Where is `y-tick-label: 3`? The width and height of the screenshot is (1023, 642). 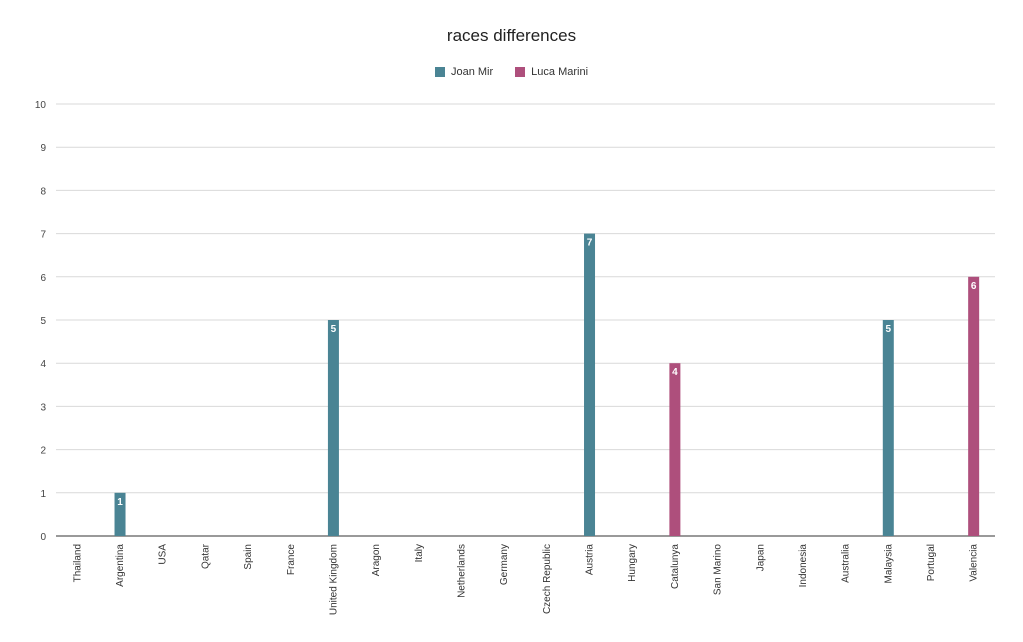 y-tick-label: 3 is located at coordinates (43, 407).